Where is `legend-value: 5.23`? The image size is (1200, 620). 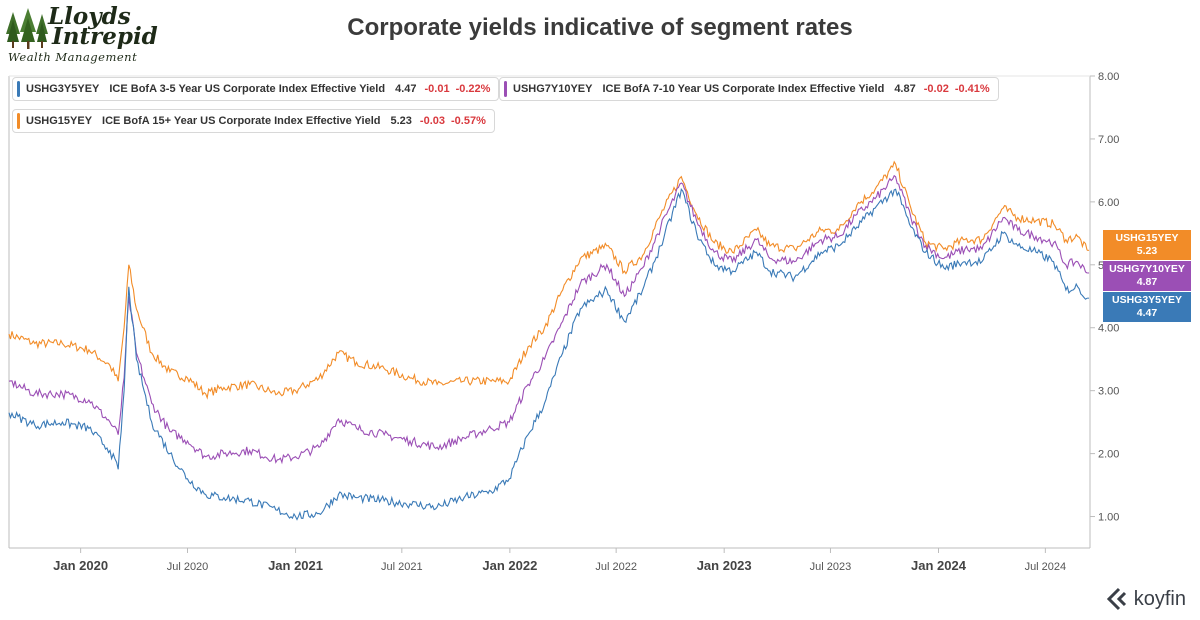
legend-value: 5.23 is located at coordinates (401, 121).